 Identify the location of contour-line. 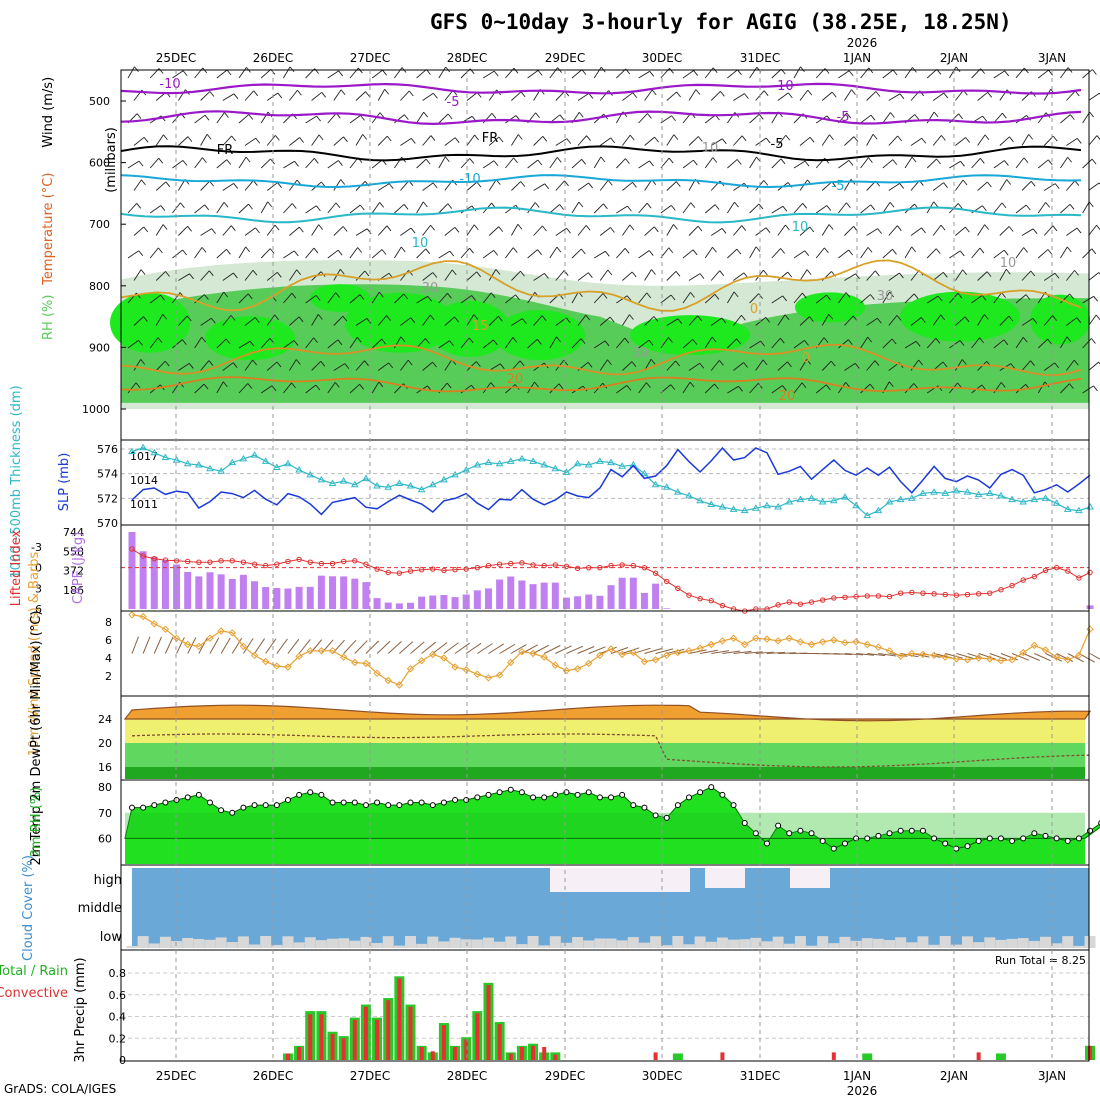
(601, 118).